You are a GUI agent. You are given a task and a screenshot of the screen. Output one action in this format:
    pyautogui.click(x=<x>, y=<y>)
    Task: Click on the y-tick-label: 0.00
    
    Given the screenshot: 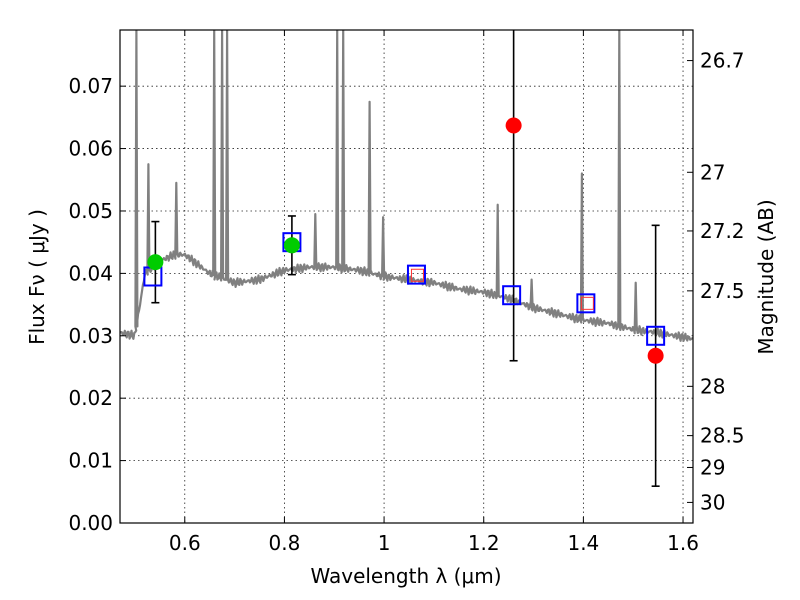 What is the action you would take?
    pyautogui.click(x=90, y=523)
    